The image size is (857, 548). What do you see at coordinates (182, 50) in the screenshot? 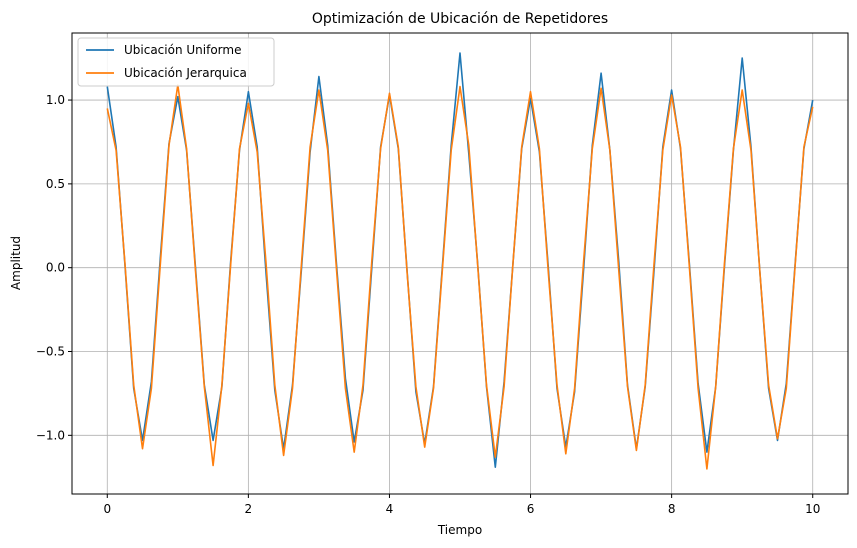
I see `legend-label-uniforme: Ubicación Uniforme` at bounding box center [182, 50].